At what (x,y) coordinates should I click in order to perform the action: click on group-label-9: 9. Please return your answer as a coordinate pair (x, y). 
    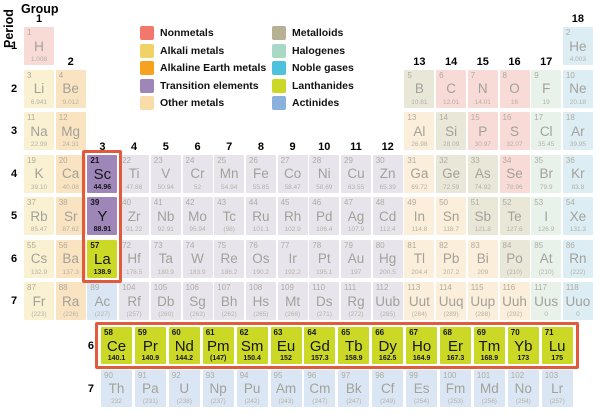
    Looking at the image, I should click on (292, 146).